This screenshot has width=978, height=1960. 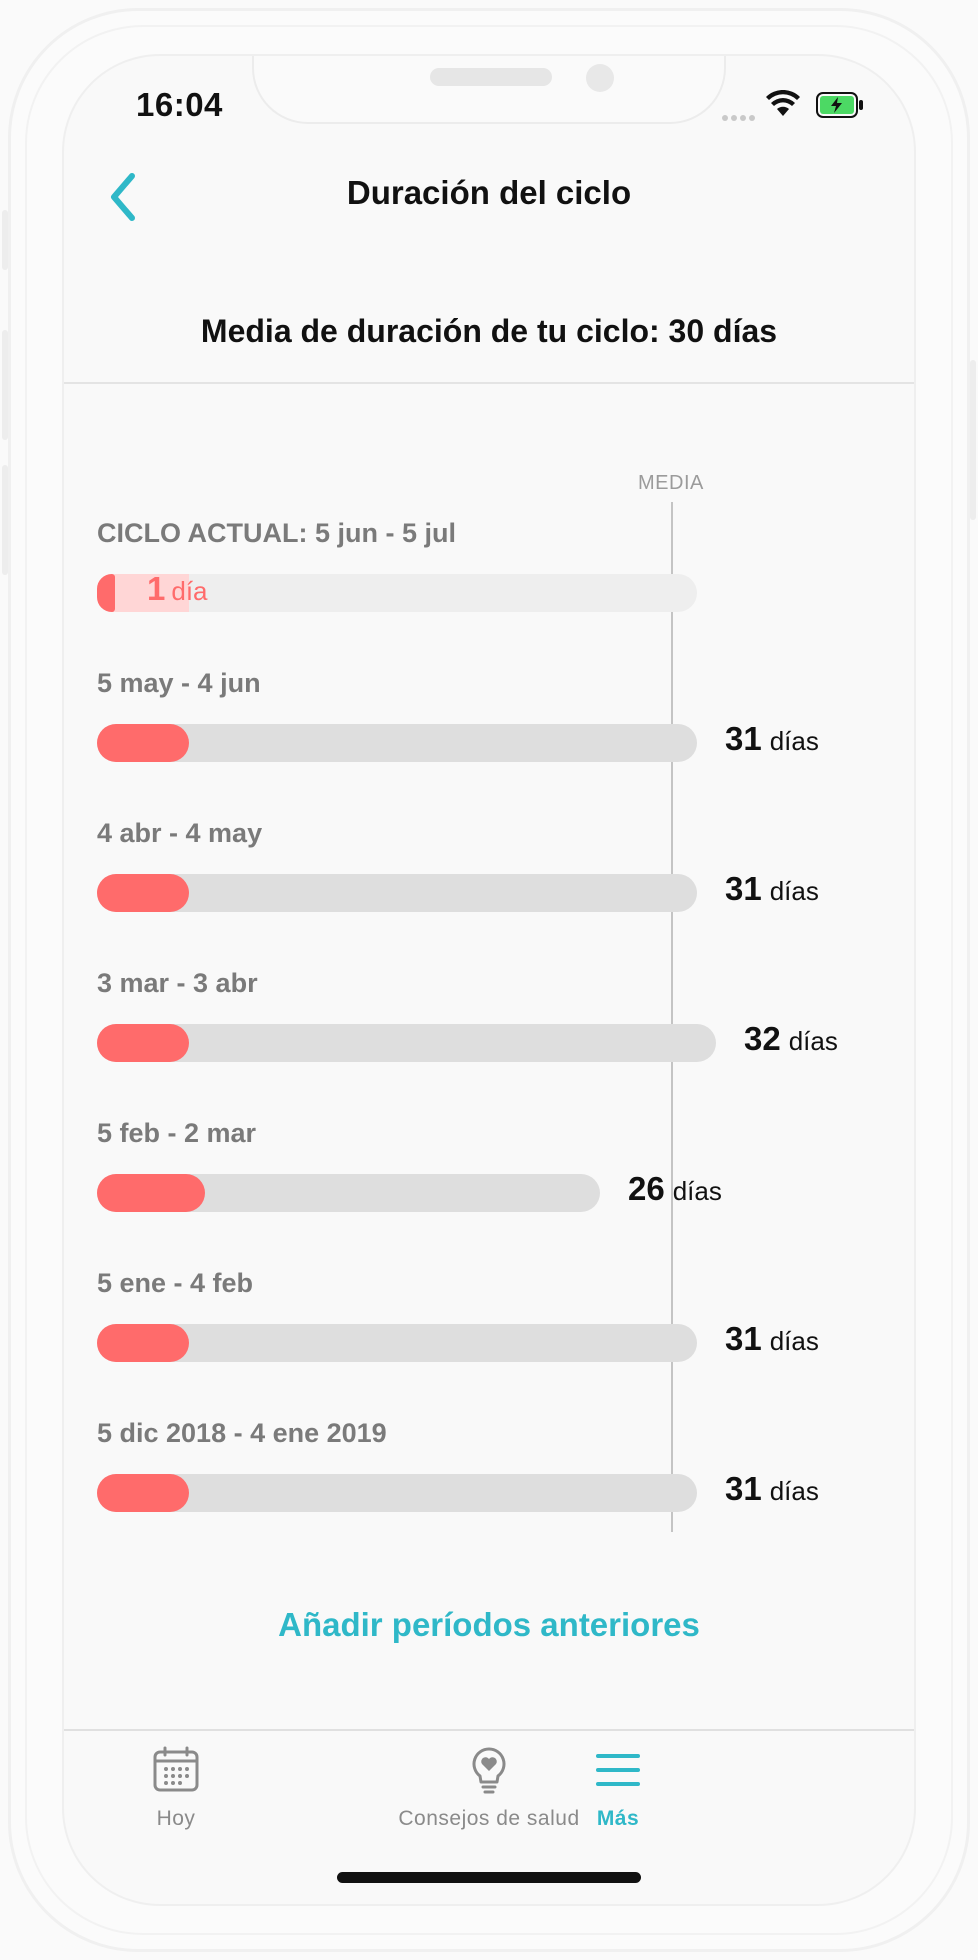 I want to click on cellular-signal-icon, so click(x=740, y=117).